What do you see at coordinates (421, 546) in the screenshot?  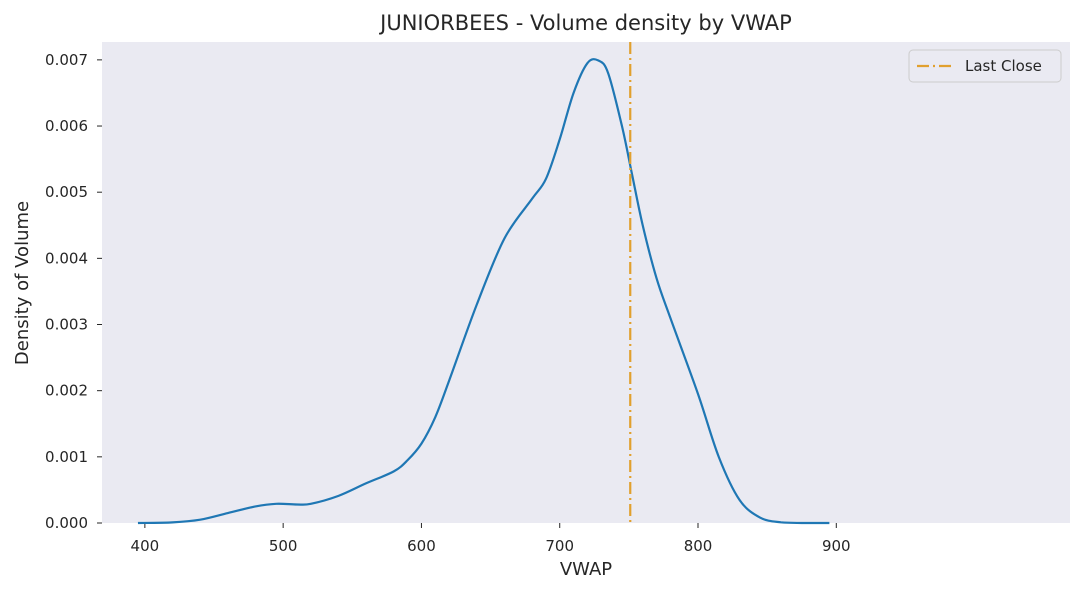 I see `x-tick-label: 600` at bounding box center [421, 546].